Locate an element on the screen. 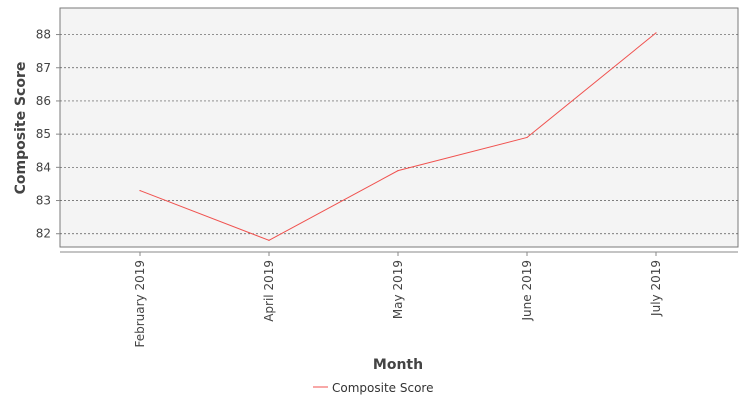  y-axis-title: Composite Score is located at coordinates (21, 128).